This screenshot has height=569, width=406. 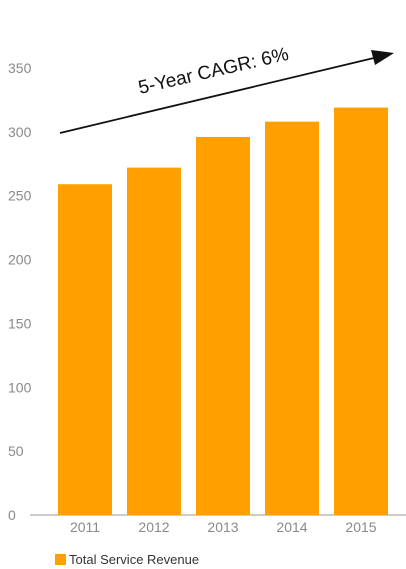 What do you see at coordinates (291, 527) in the screenshot?
I see `x-tick-label: 2014` at bounding box center [291, 527].